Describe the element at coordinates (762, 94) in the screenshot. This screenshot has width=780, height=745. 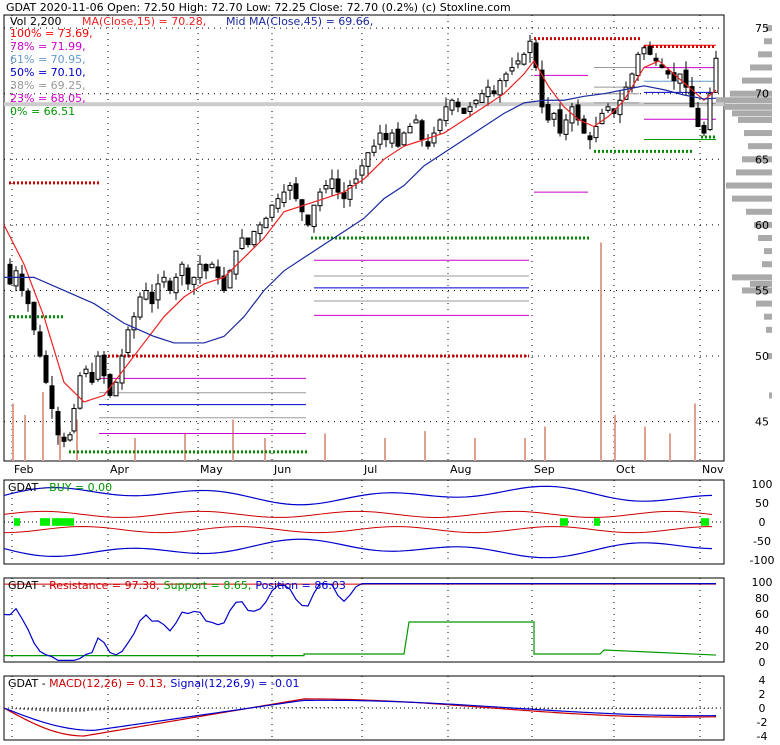
I see `main-y-tick: 70` at that location.